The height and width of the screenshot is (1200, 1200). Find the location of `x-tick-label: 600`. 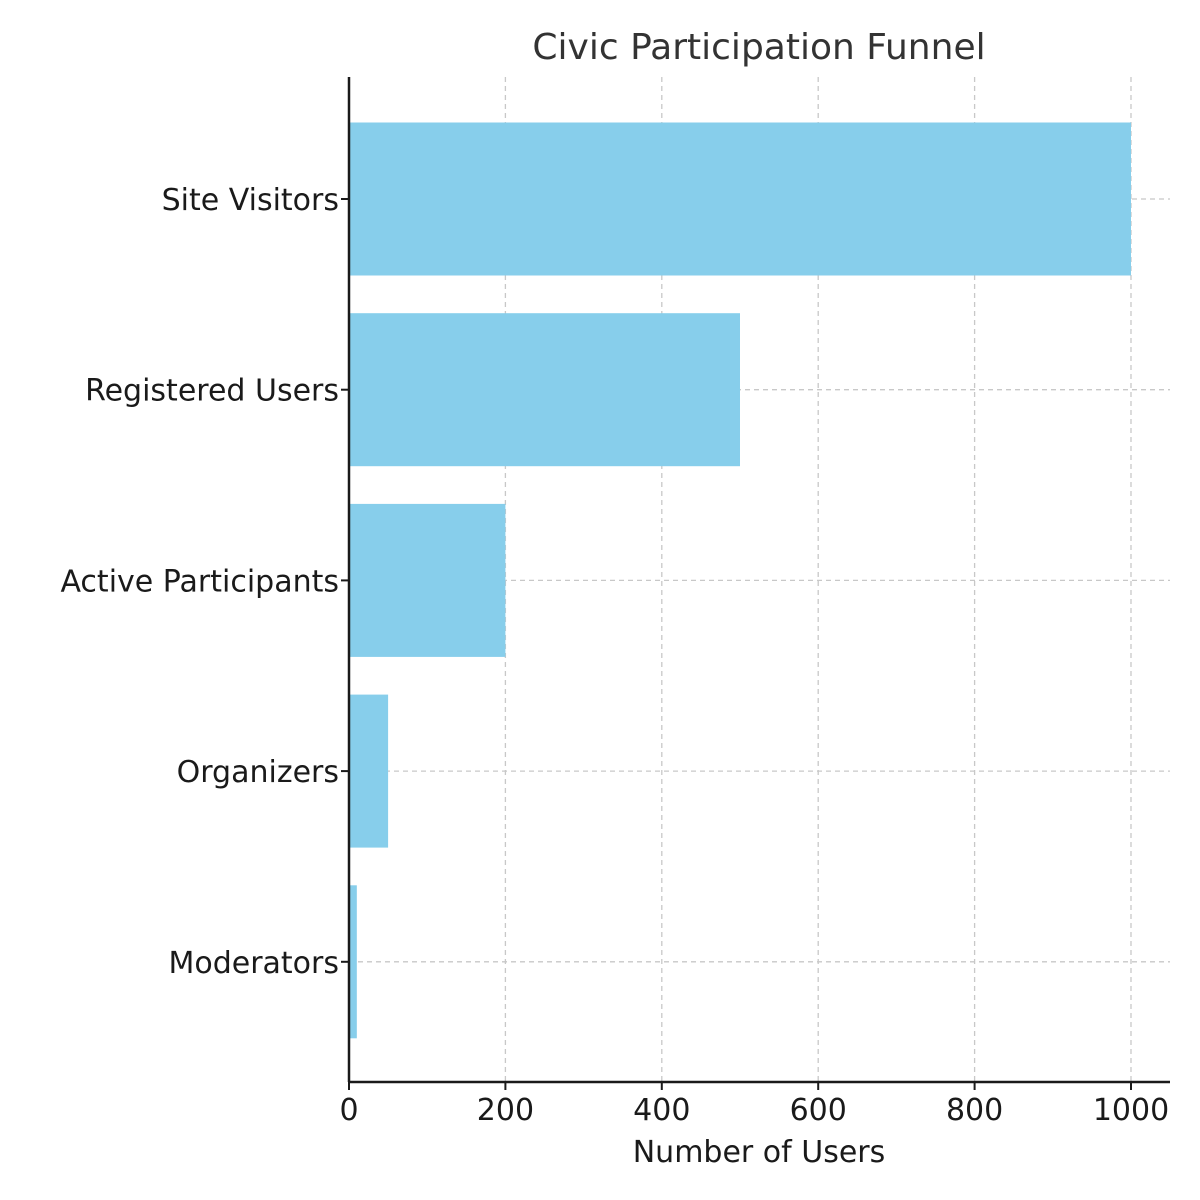

x-tick-label: 600 is located at coordinates (818, 1110).